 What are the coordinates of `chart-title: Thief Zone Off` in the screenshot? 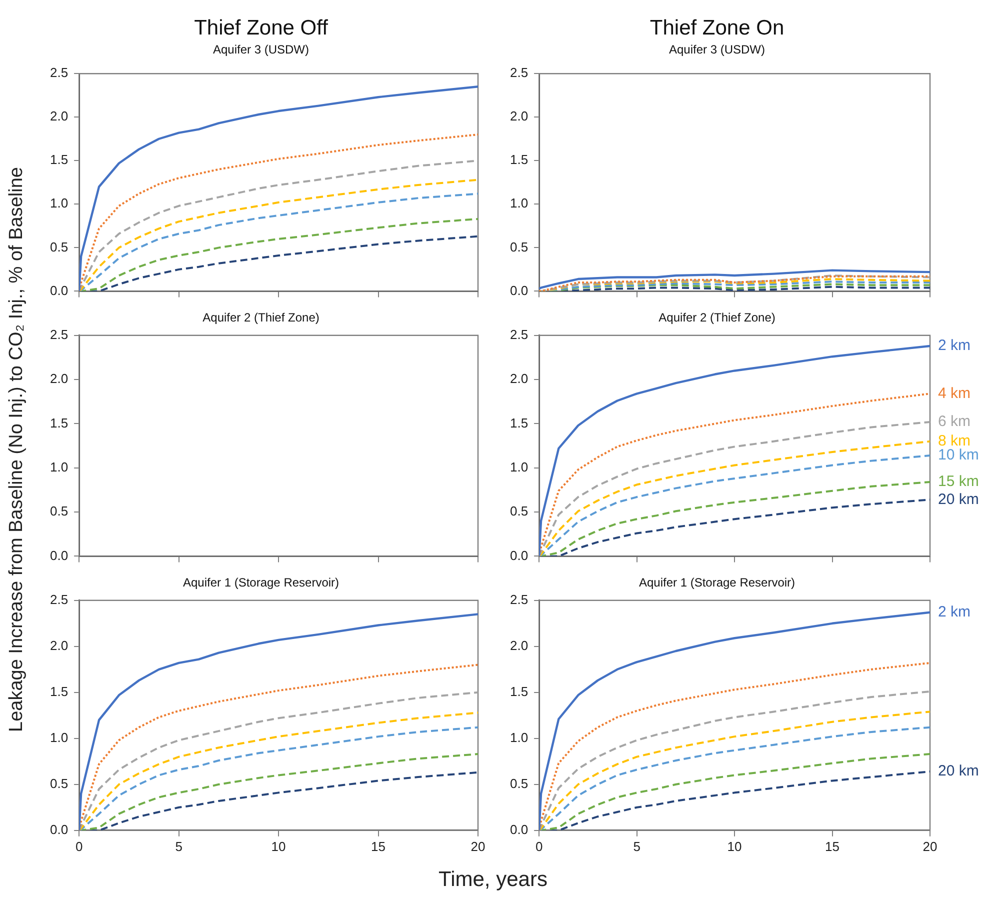 It's located at (261, 28).